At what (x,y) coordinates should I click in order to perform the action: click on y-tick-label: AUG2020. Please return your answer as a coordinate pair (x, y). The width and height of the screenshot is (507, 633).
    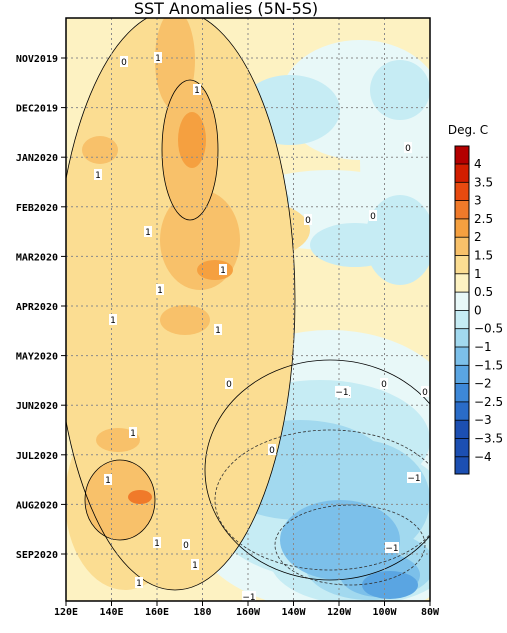
    Looking at the image, I should click on (37, 505).